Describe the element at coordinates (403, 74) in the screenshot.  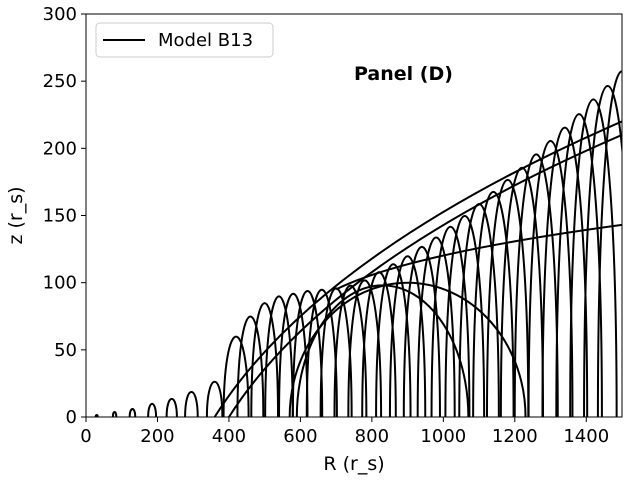
I see `panel-annotation: Panel (D)` at that location.